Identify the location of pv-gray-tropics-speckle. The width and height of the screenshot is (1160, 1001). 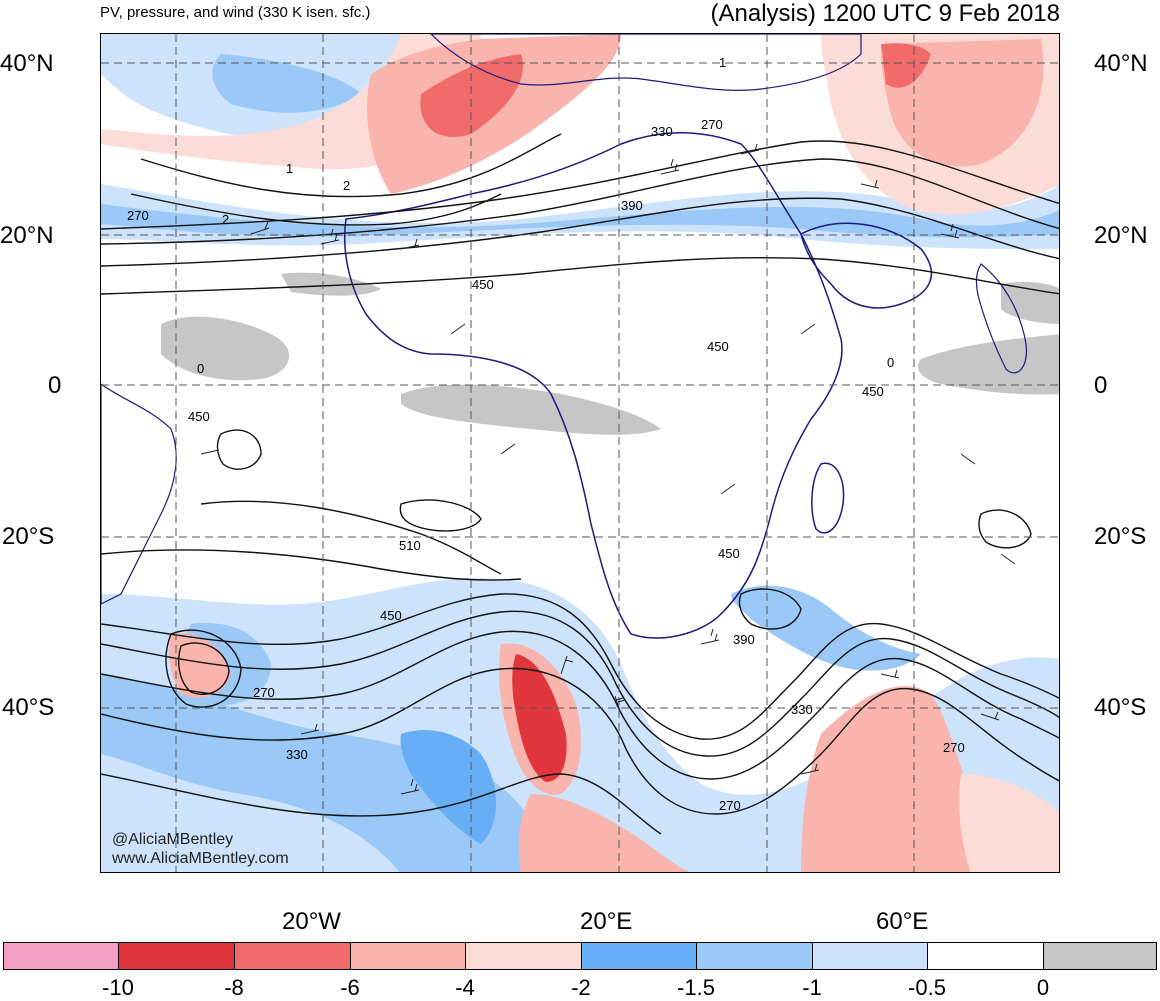
(331, 284).